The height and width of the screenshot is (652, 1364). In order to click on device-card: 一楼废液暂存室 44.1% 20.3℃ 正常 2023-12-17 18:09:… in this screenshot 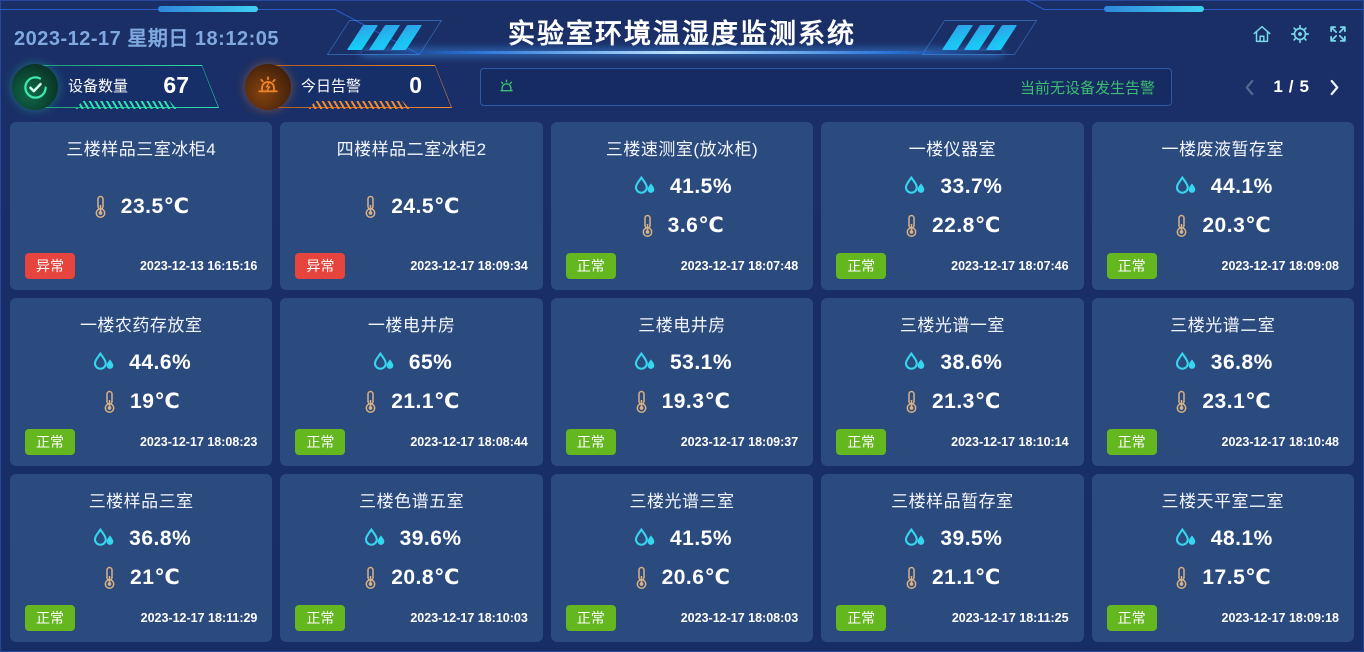, I will do `click(1222, 206)`.